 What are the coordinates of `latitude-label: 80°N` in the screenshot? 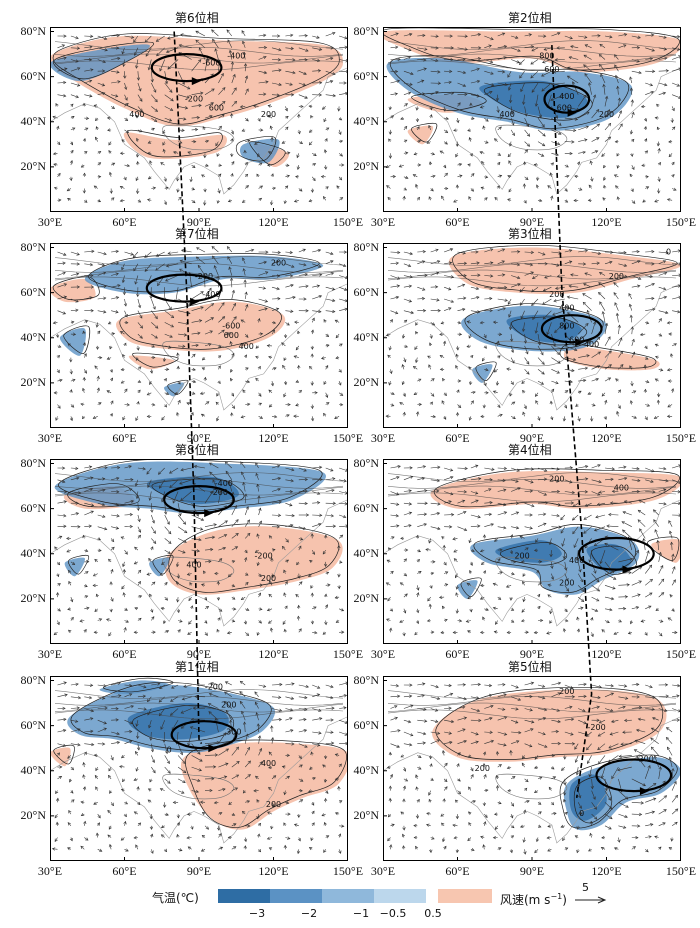 It's located at (33, 462).